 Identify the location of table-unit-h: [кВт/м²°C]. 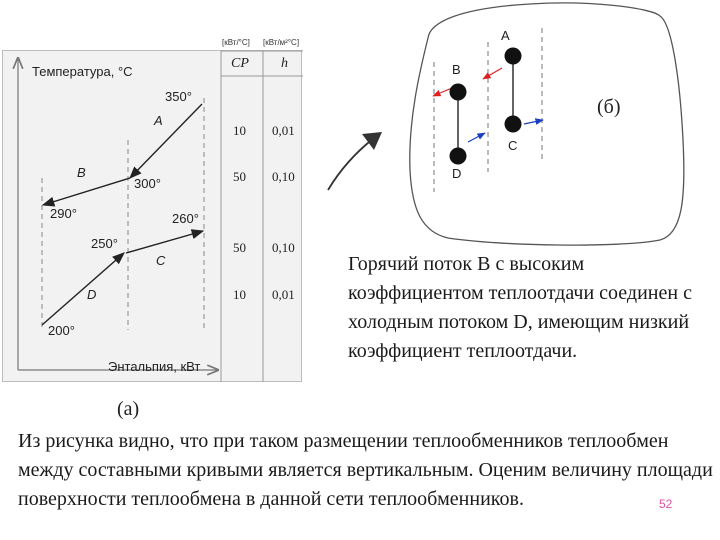
(281, 42).